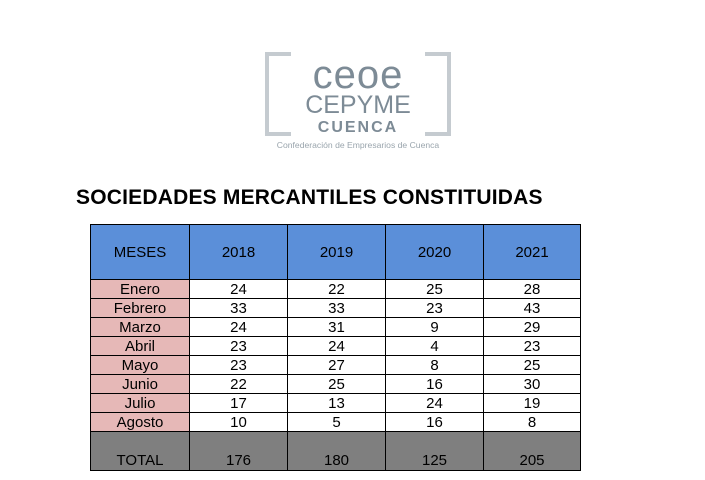 Image resolution: width=705 pixels, height=480 pixels. I want to click on logo-text-ceoe: ceoe, so click(358, 75).